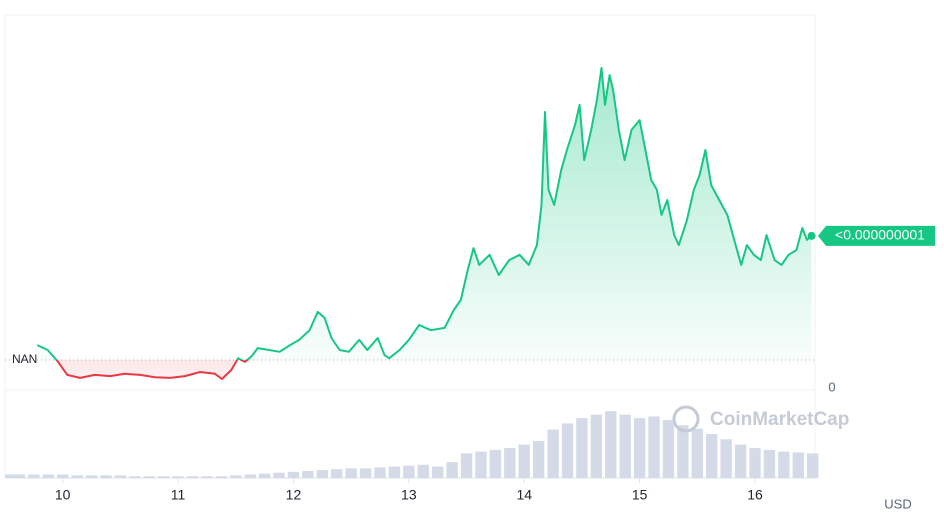 This screenshot has height=524, width=944. Describe the element at coordinates (178, 495) in the screenshot. I see `x-tick-label: 11` at that location.